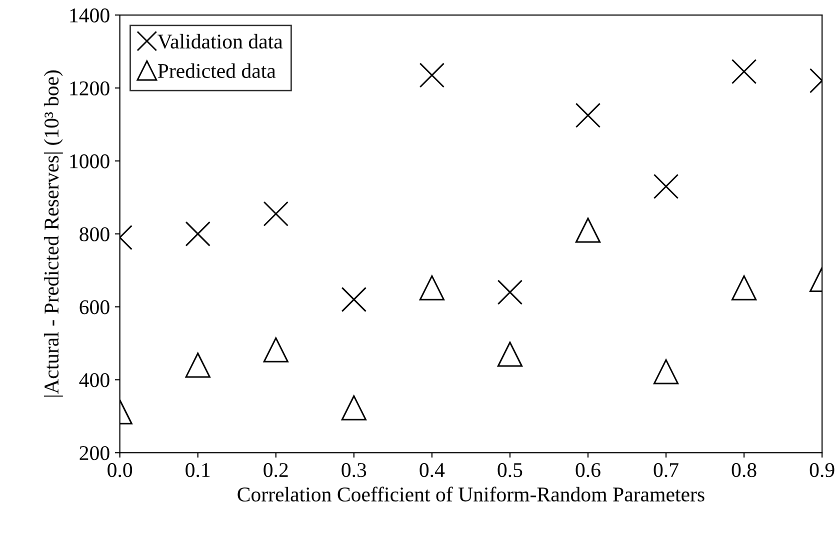 This screenshot has width=838, height=537. I want to click on legend-label: Predicted data, so click(217, 70).